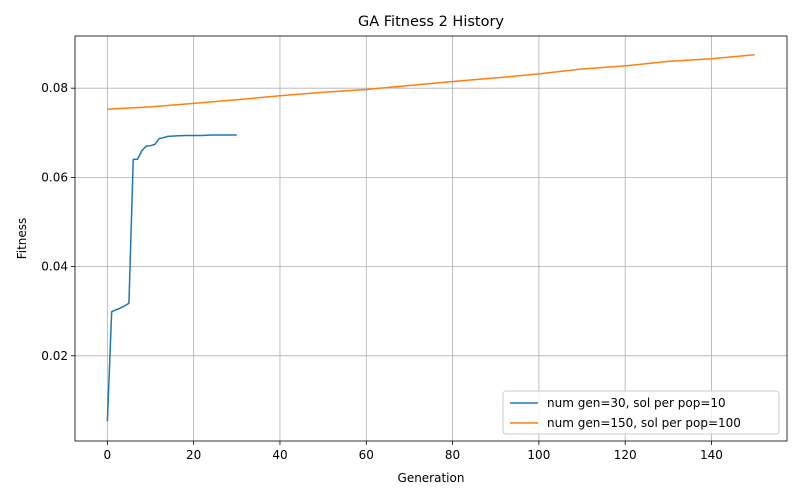  What do you see at coordinates (636, 403) in the screenshot?
I see `legend-label-series-1: num gen=30, sol per pop=10` at bounding box center [636, 403].